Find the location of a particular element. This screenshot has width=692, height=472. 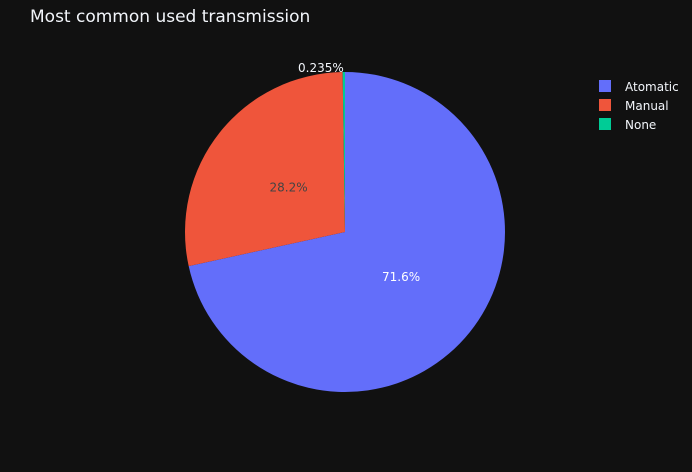

pie-slice-labels: 71.6% 28.2% 0.235% is located at coordinates (345, 172).